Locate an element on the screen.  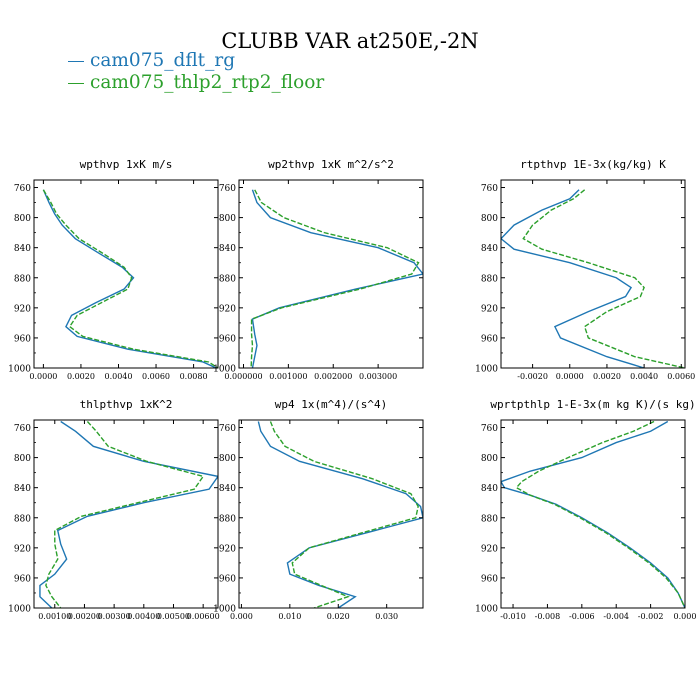
x-tick-label: -0.006 is located at coordinates (582, 616).